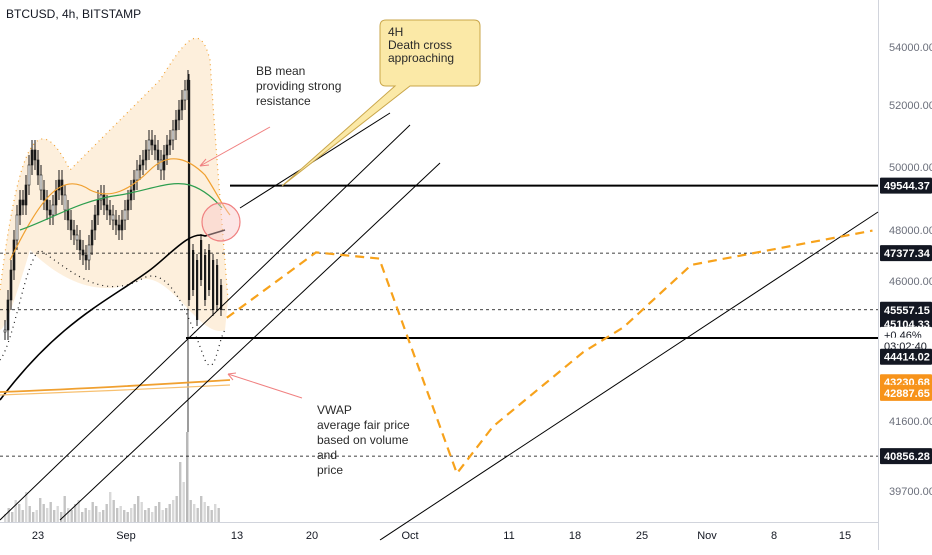  Describe the element at coordinates (232, 376) in the screenshot. I see `annotation-arrowhead-vwap` at that location.